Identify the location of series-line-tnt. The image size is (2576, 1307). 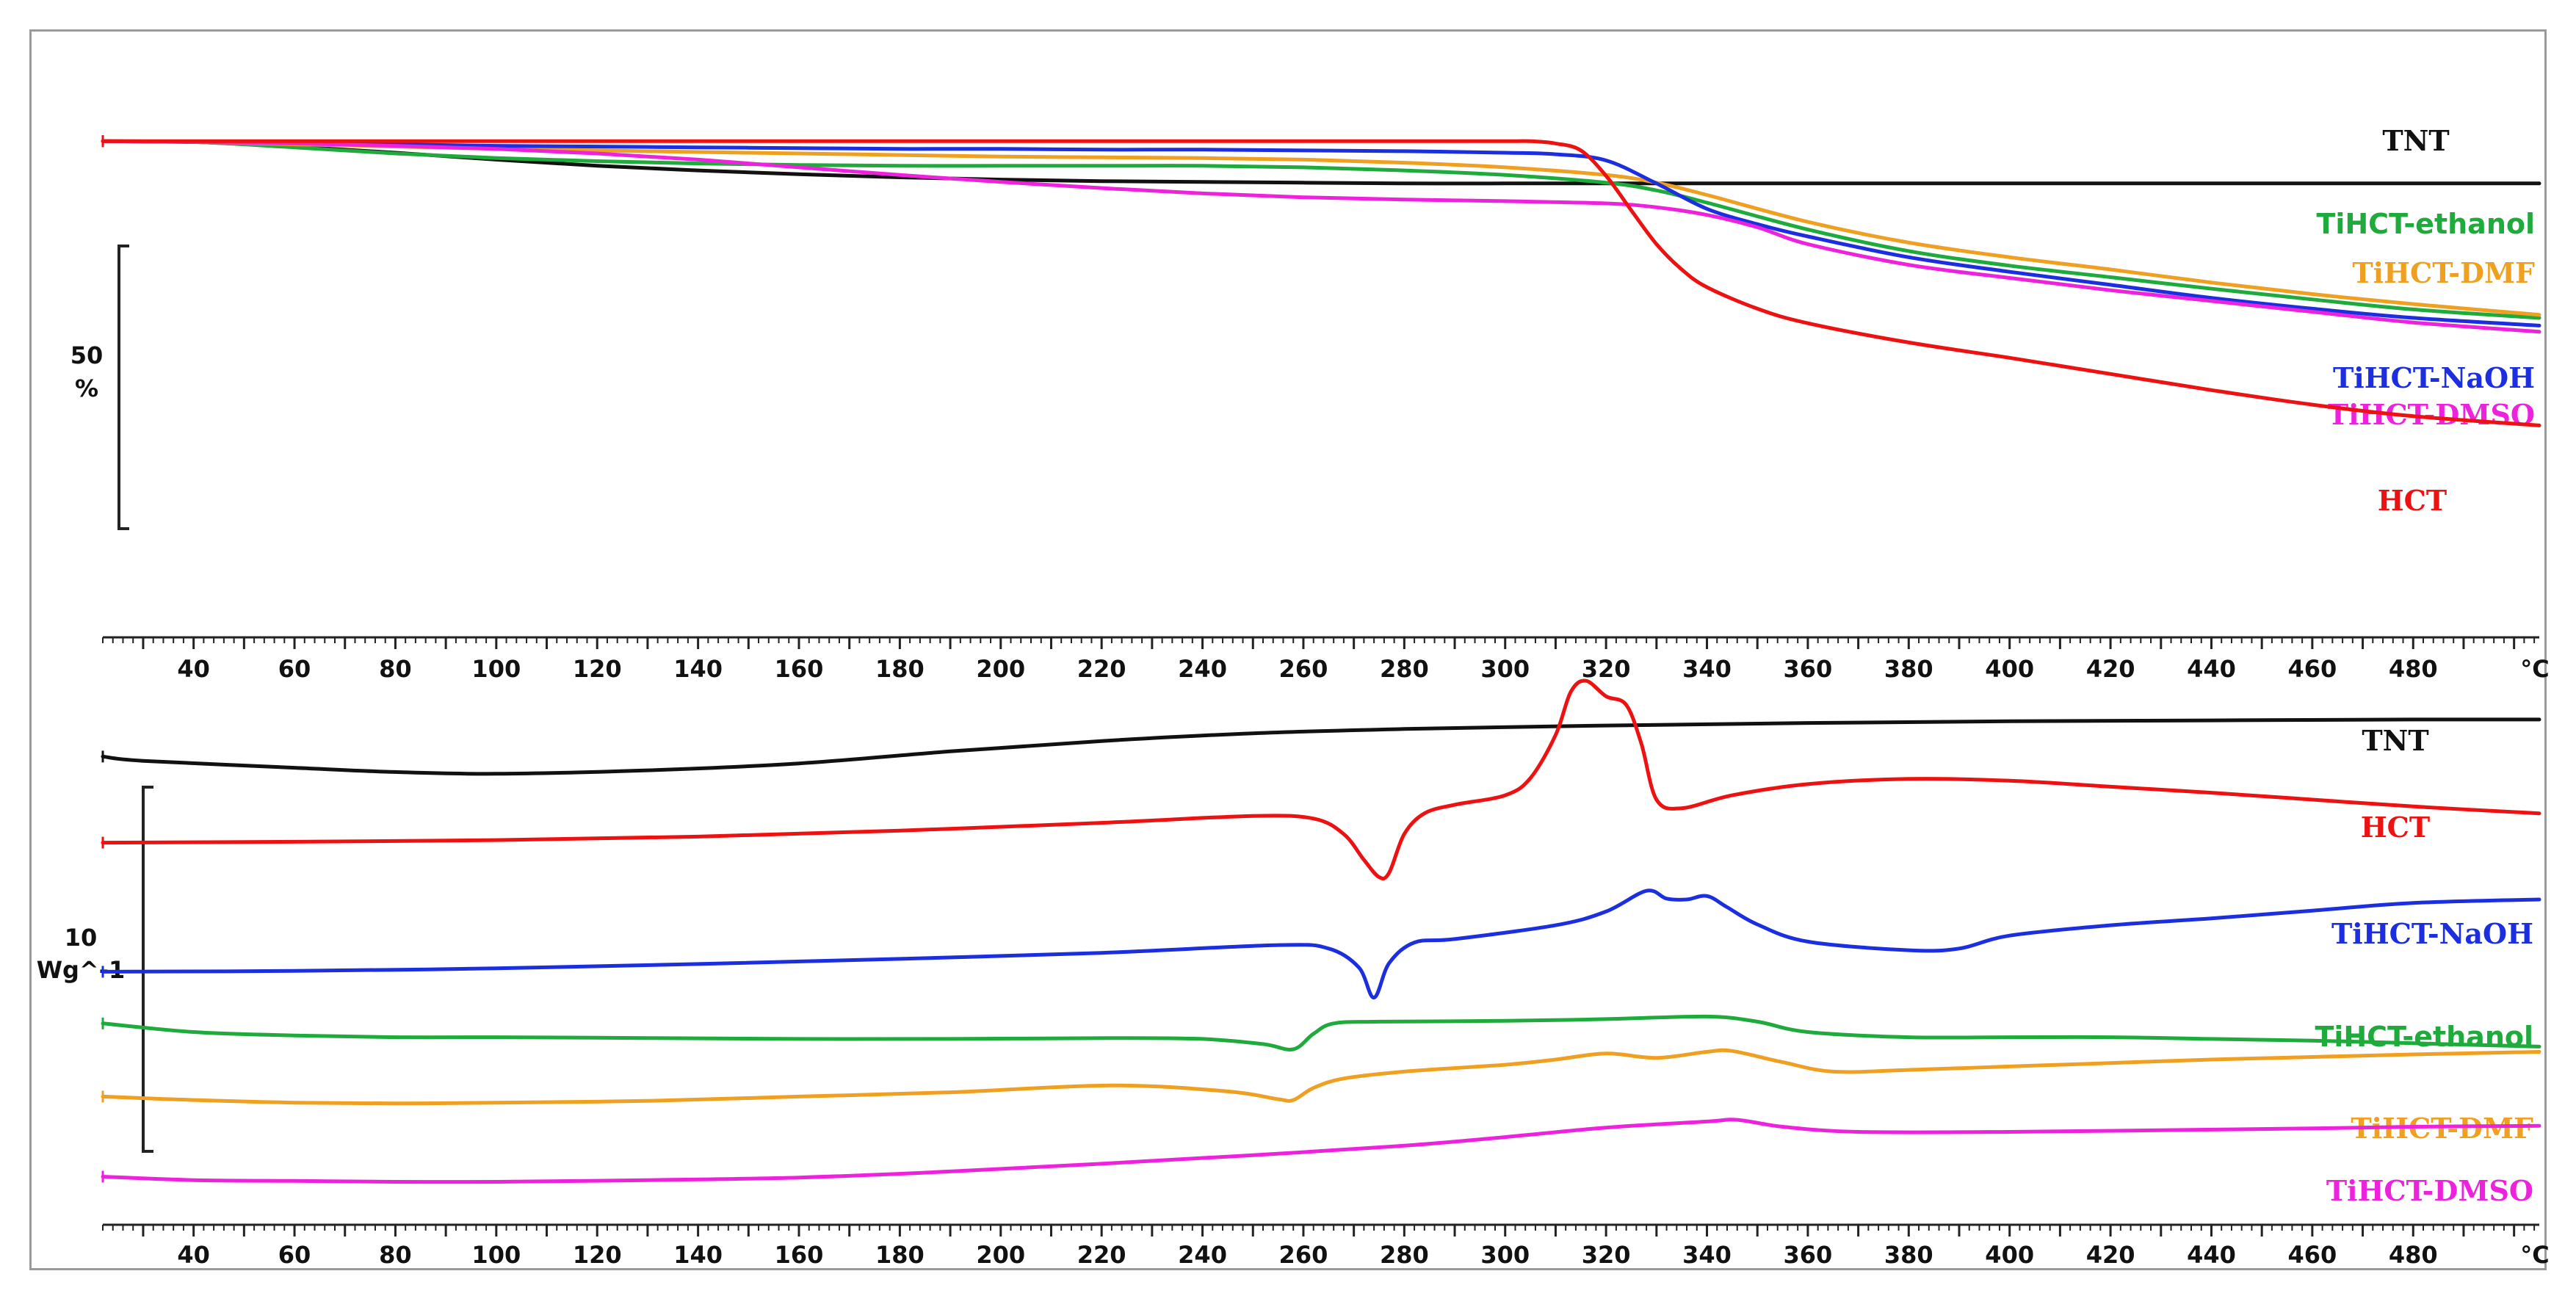
(1321, 746).